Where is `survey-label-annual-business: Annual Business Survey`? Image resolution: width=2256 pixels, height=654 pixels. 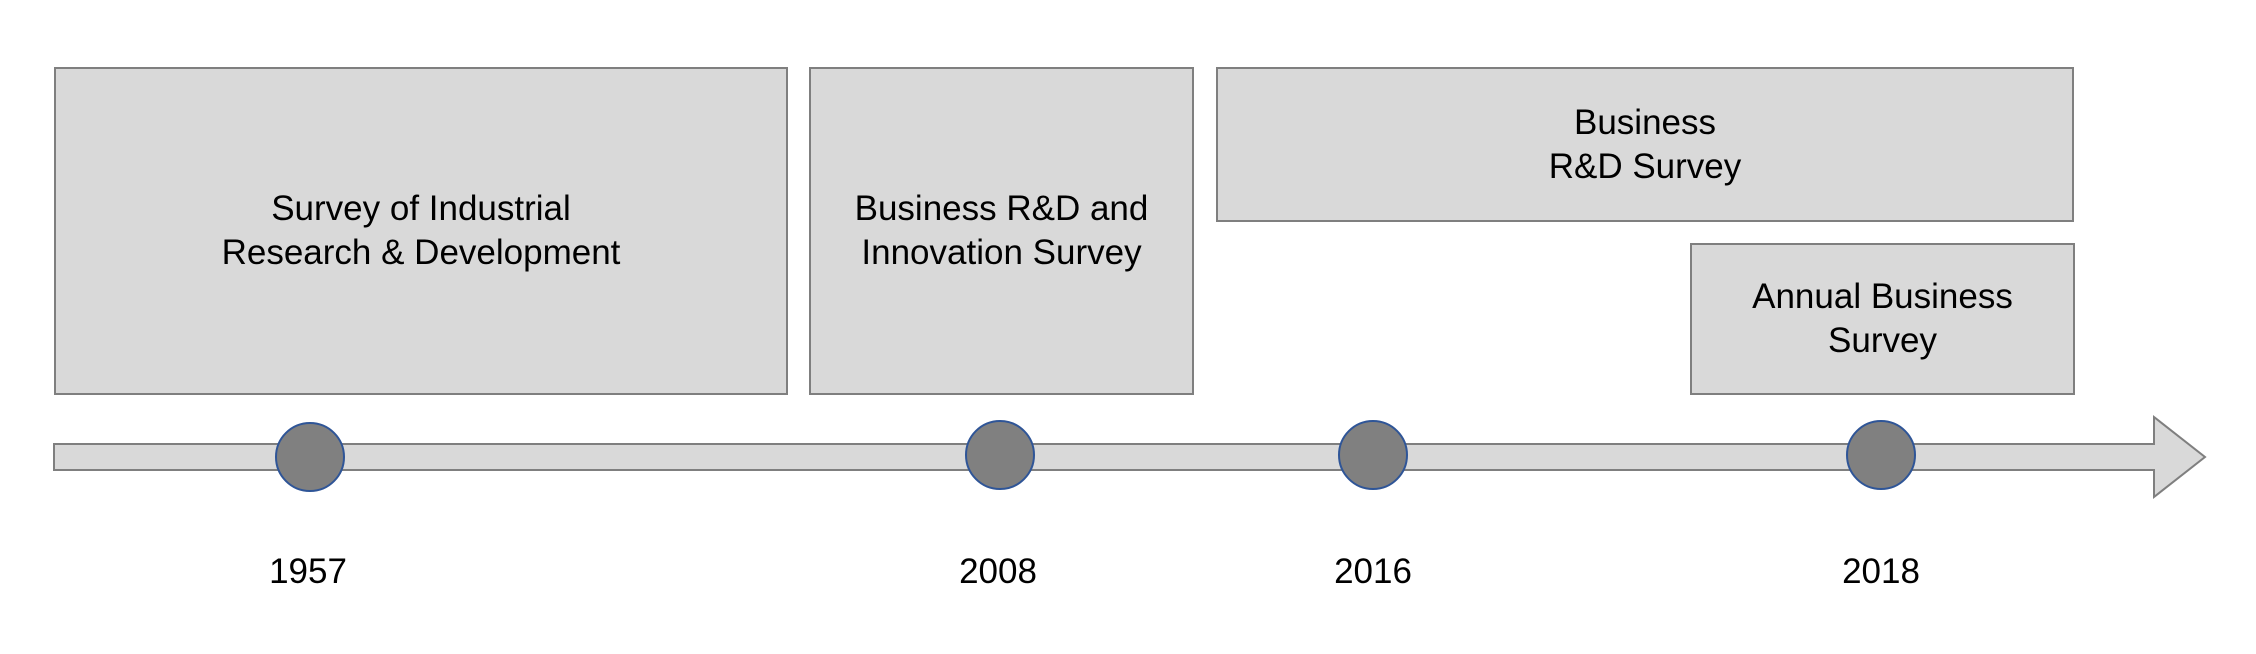 survey-label-annual-business: Annual Business Survey is located at coordinates (1882, 318).